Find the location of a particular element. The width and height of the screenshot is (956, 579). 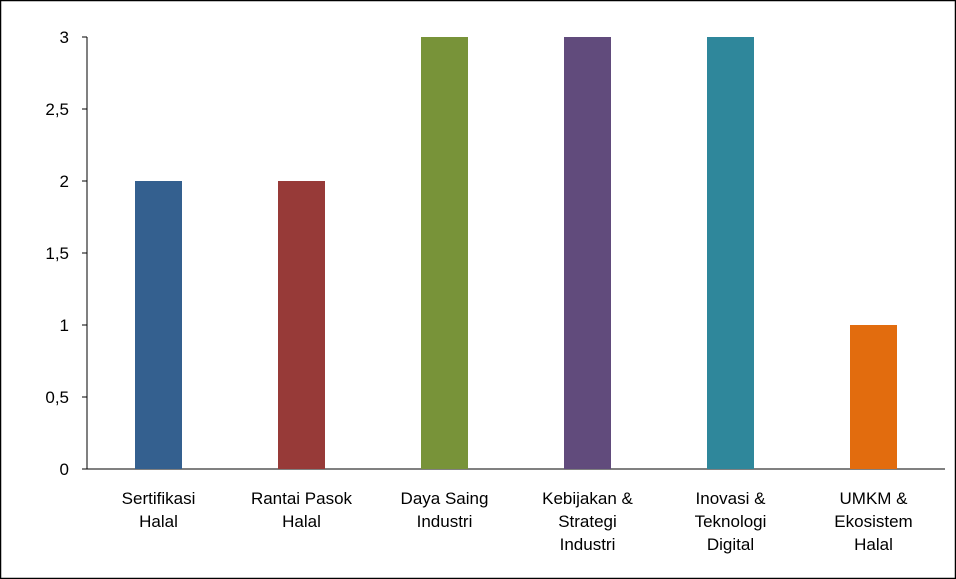

category-label: Daya Saing is located at coordinates (445, 498).